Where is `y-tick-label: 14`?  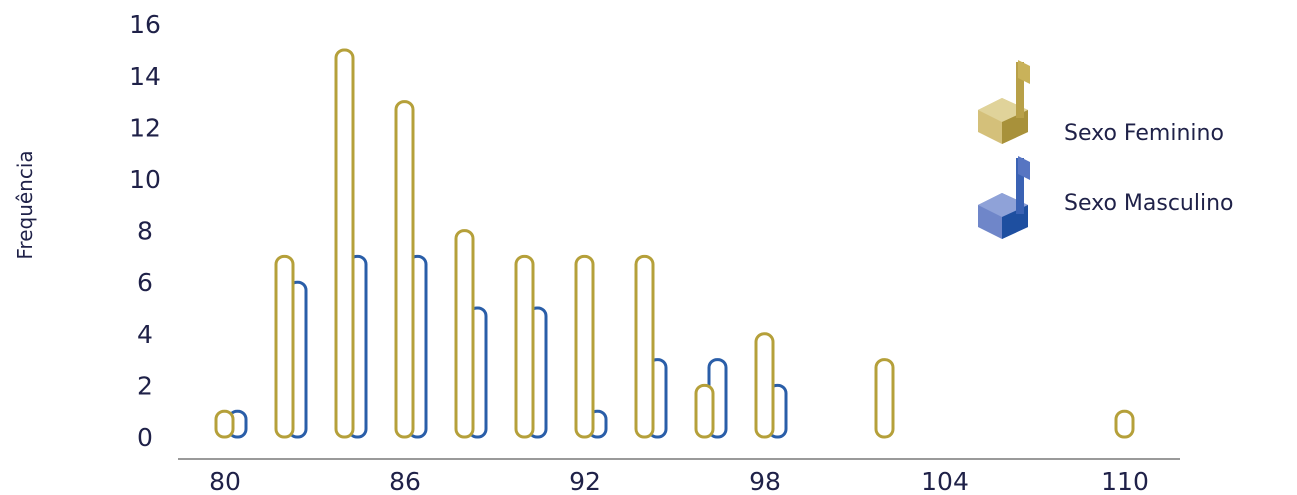 y-tick-label: 14 is located at coordinates (145, 76).